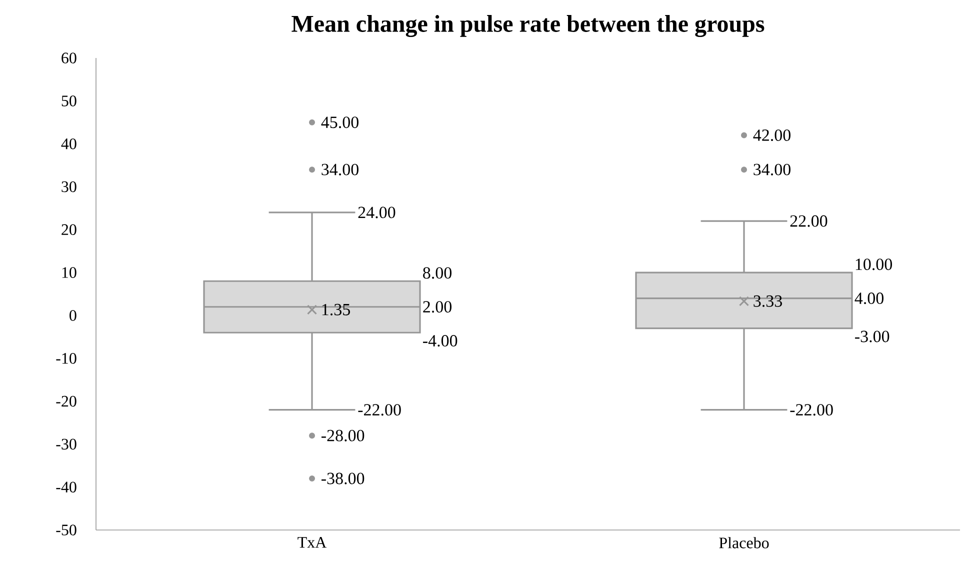 This screenshot has width=979, height=564. I want to click on y-tick-label: -50, so click(66, 530).